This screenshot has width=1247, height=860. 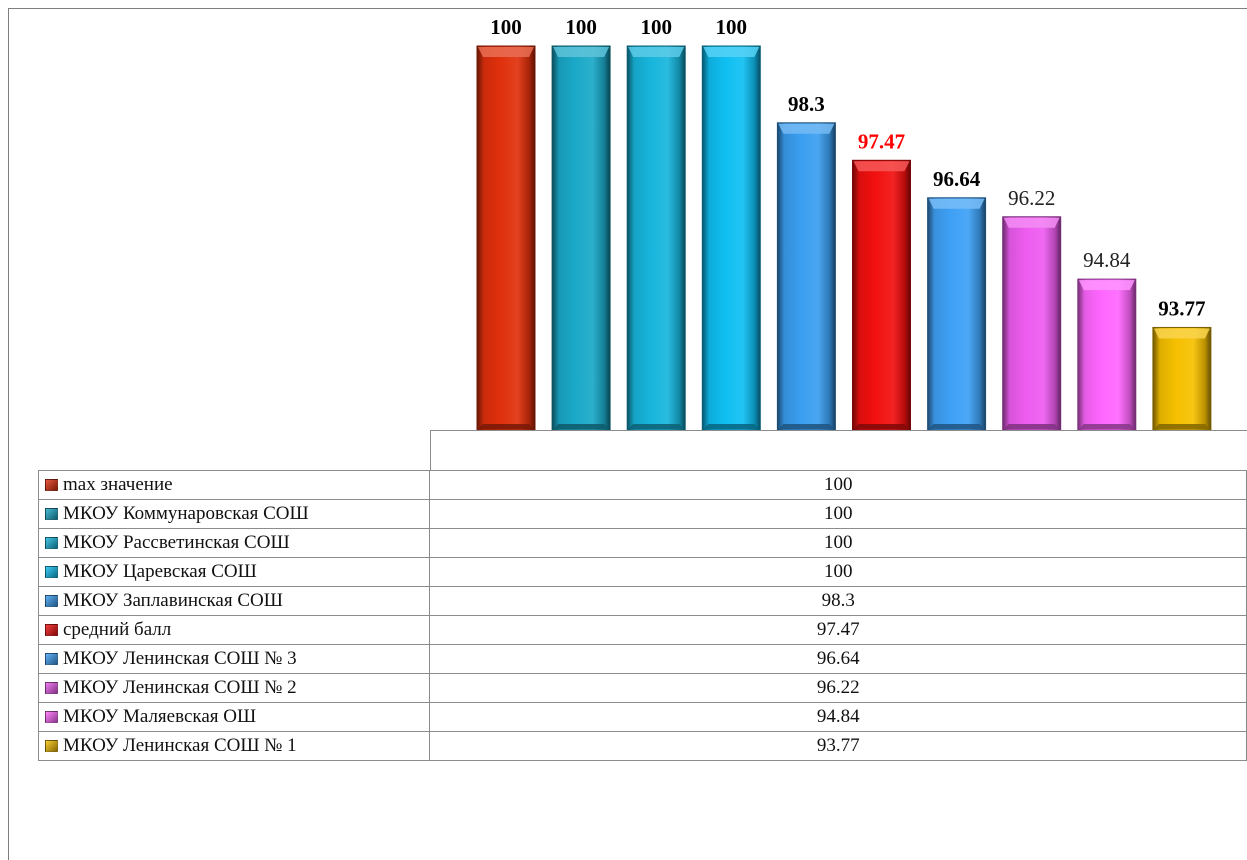 I want to click on series-name-cell: МКОУ Коммунаровская СОШ, so click(x=234, y=514).